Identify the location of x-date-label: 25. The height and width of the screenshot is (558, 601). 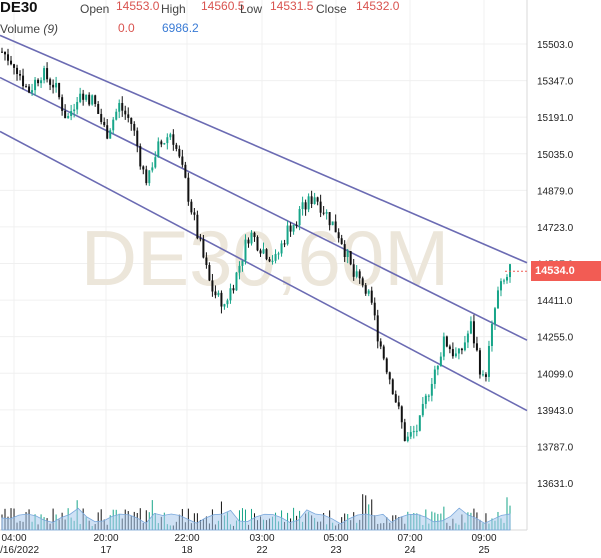
(484, 550).